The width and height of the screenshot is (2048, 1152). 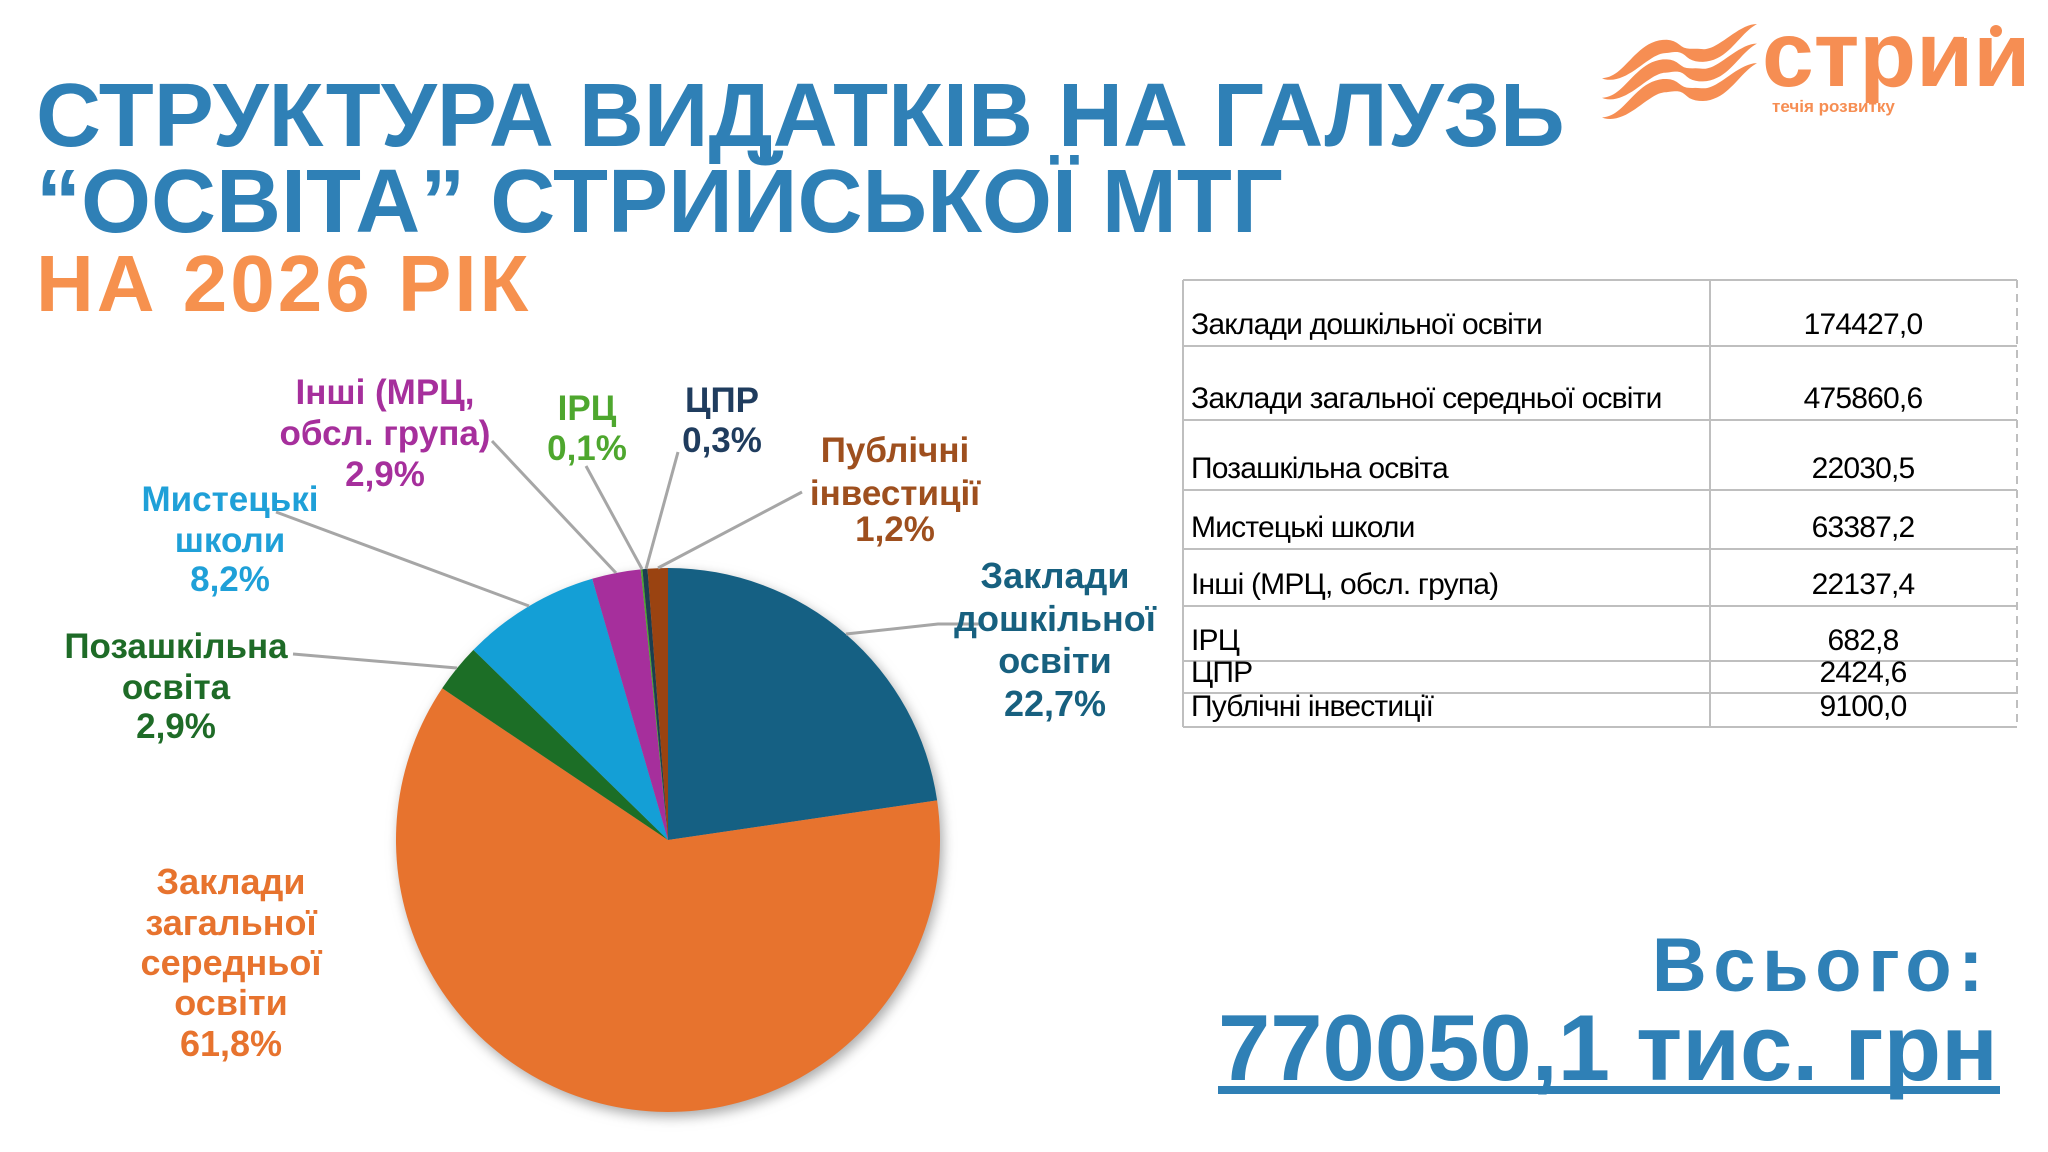 What do you see at coordinates (587, 448) in the screenshot?
I see `svg-text: 0,1%` at bounding box center [587, 448].